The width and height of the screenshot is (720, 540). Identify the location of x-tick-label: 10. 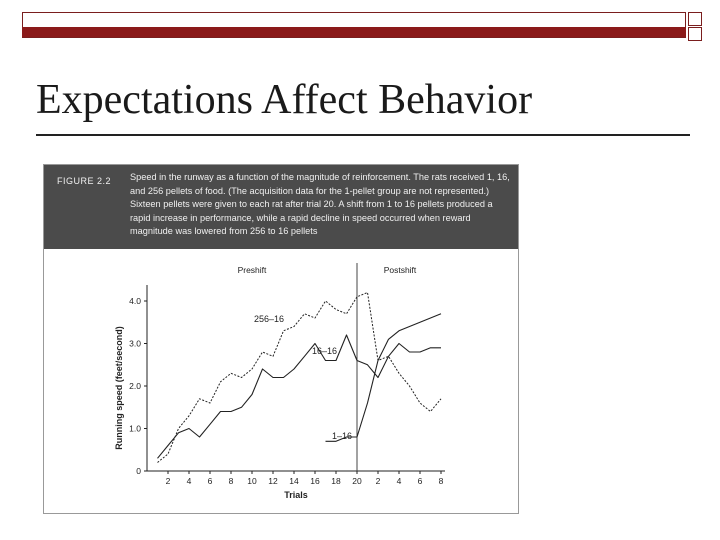
(252, 481).